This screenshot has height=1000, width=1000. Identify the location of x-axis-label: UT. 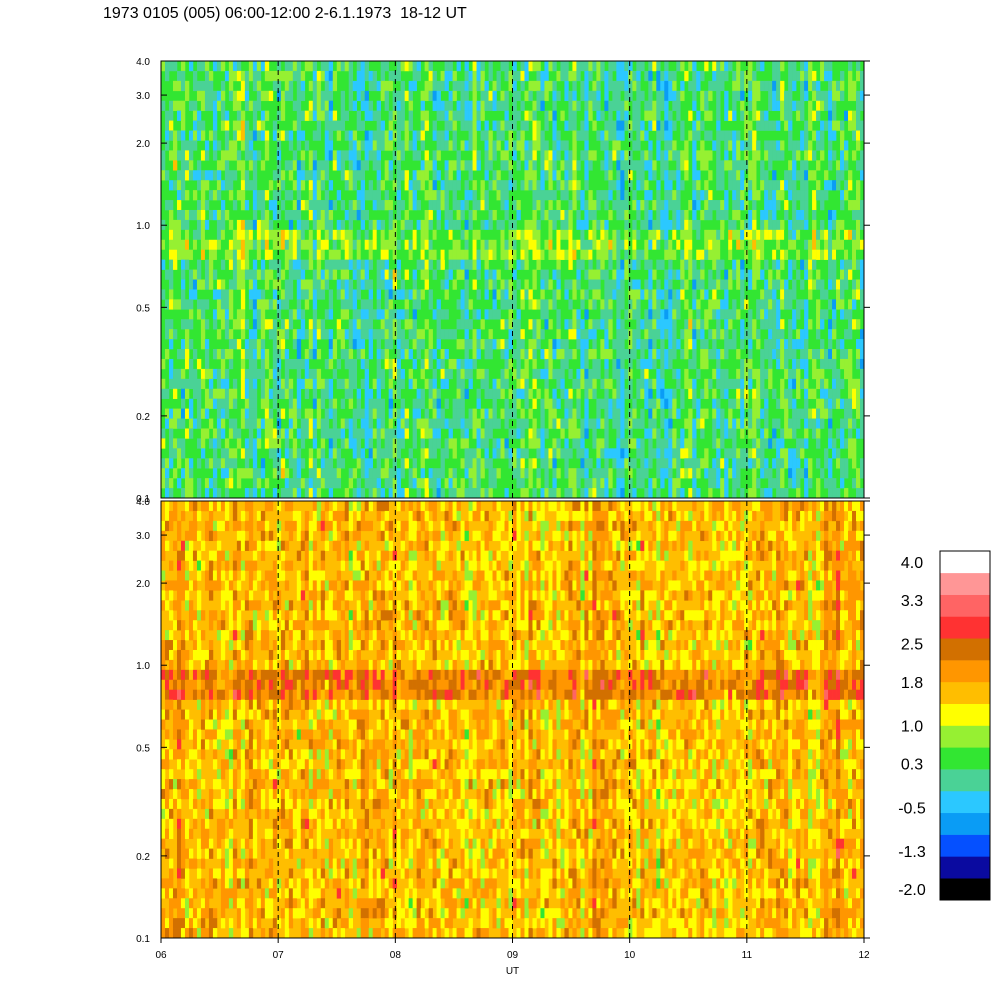
(512, 971).